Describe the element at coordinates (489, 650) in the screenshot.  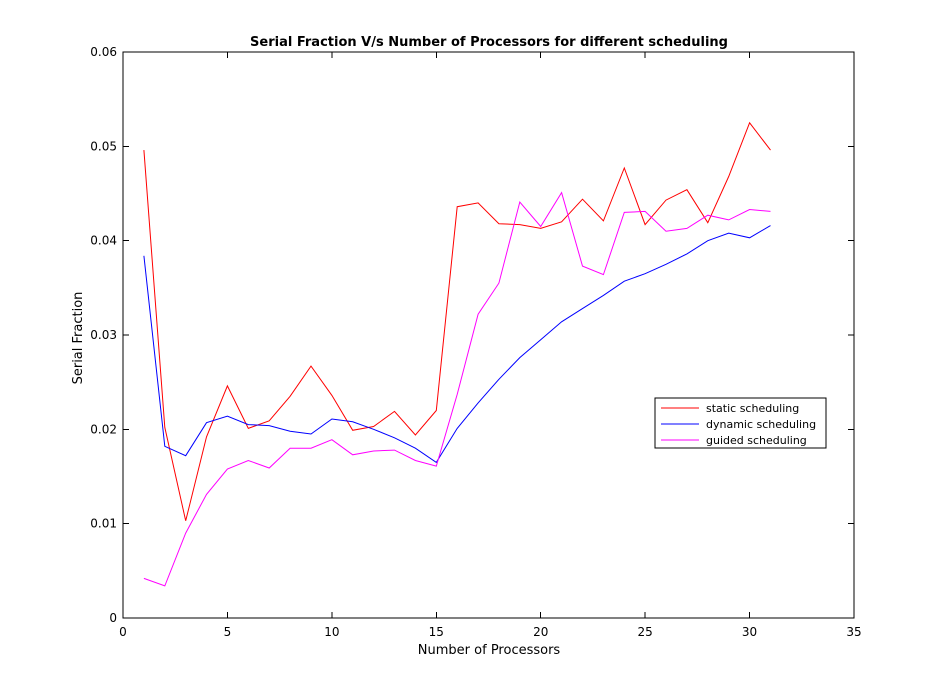
I see `x-axis-title: Number of Processors` at that location.